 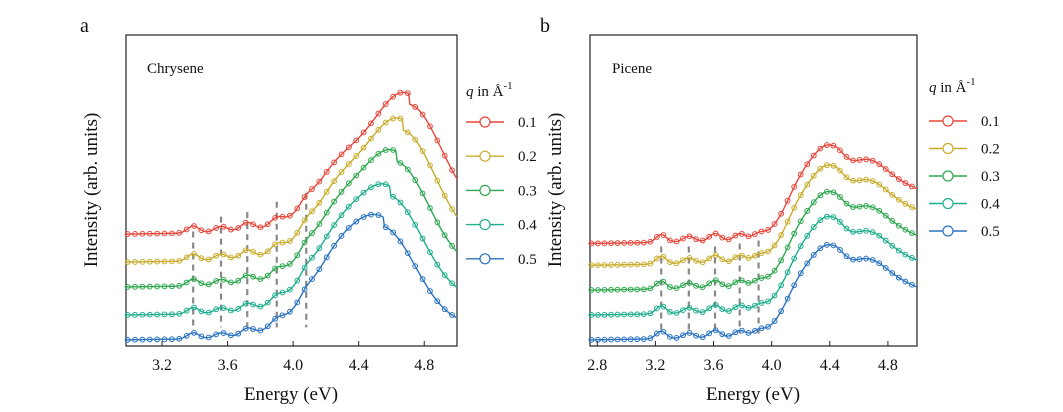 I want to click on legend-unit-a: in Å, so click(x=489, y=92).